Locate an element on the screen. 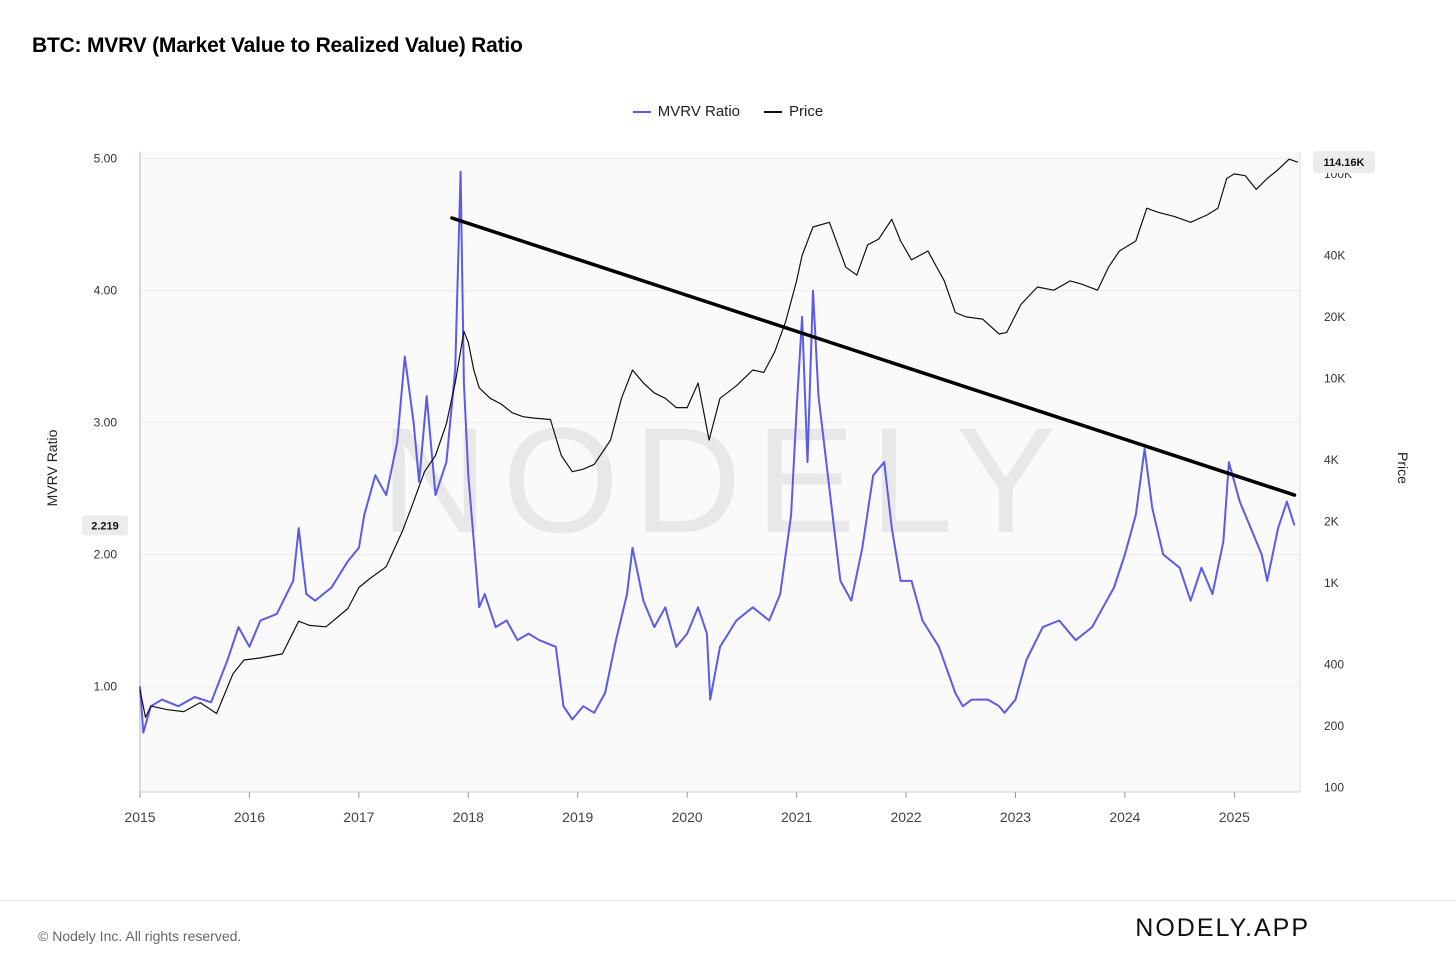 This screenshot has width=1456, height=957. y-tick-label: 1.00 is located at coordinates (106, 686).